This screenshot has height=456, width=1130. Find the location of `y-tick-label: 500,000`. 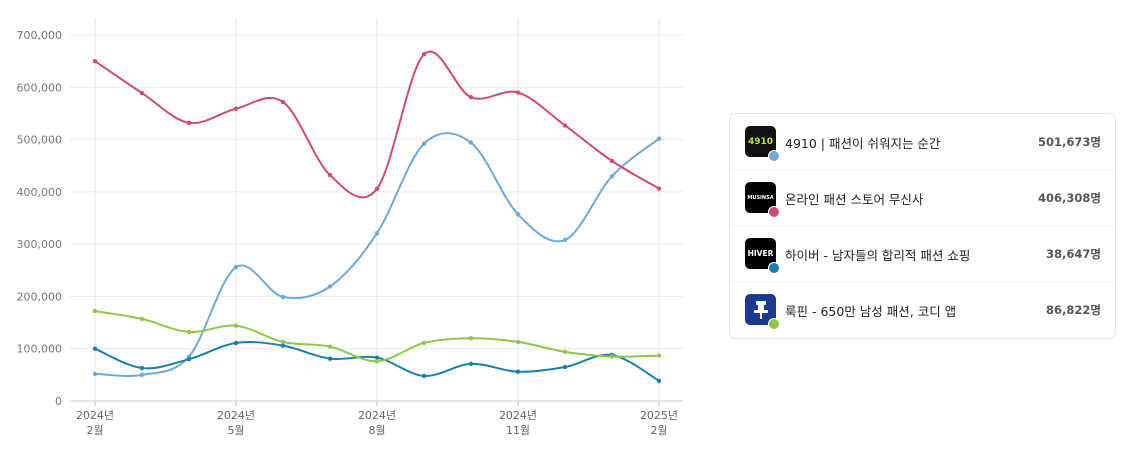

y-tick-label: 500,000 is located at coordinates (40, 140).